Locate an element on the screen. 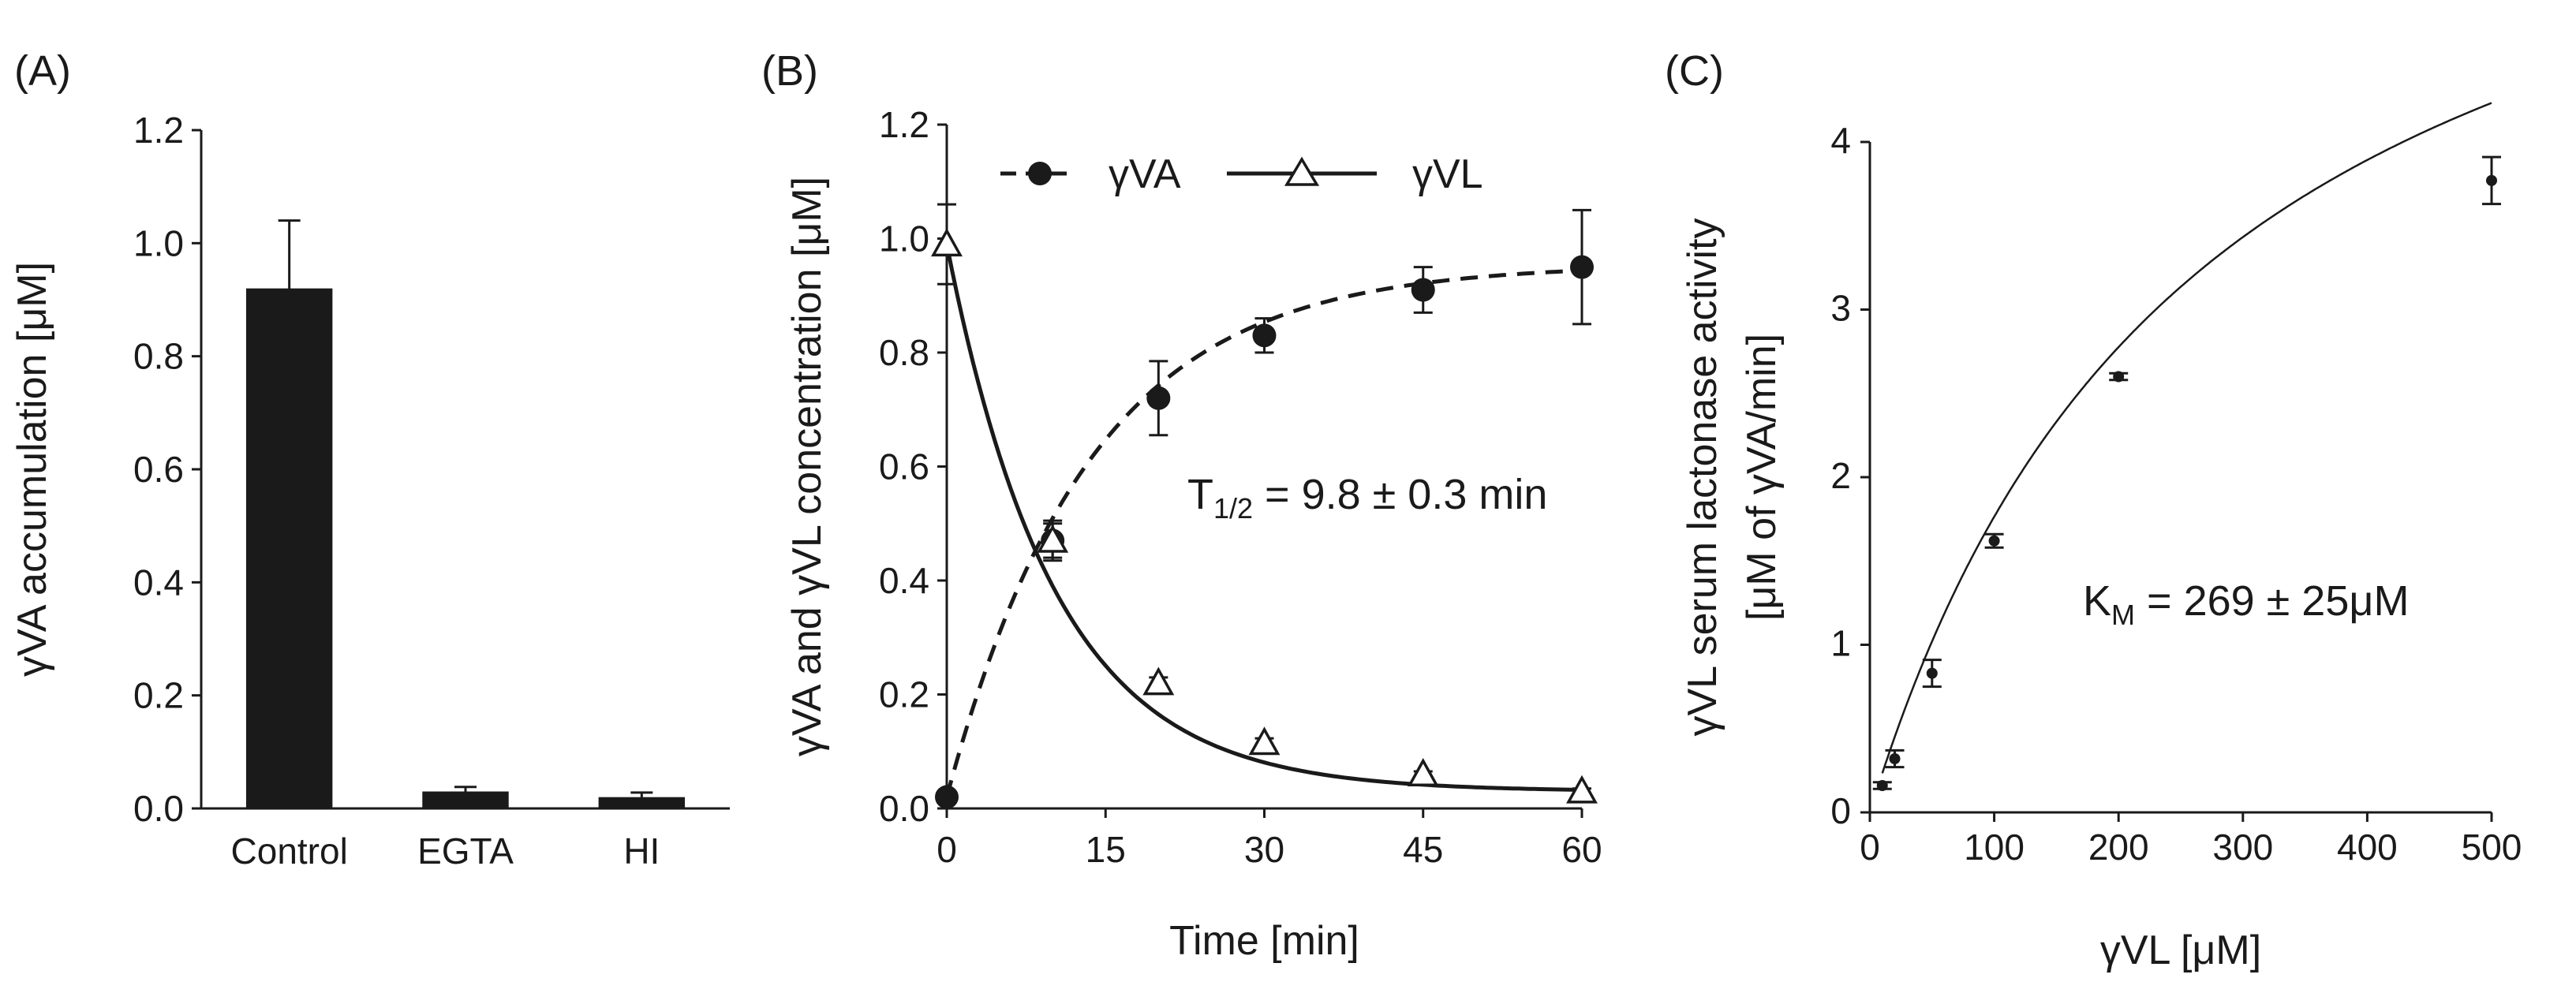 Image resolution: width=2576 pixels, height=993 pixels. y-tick-label-a: 0.4 is located at coordinates (158, 583).